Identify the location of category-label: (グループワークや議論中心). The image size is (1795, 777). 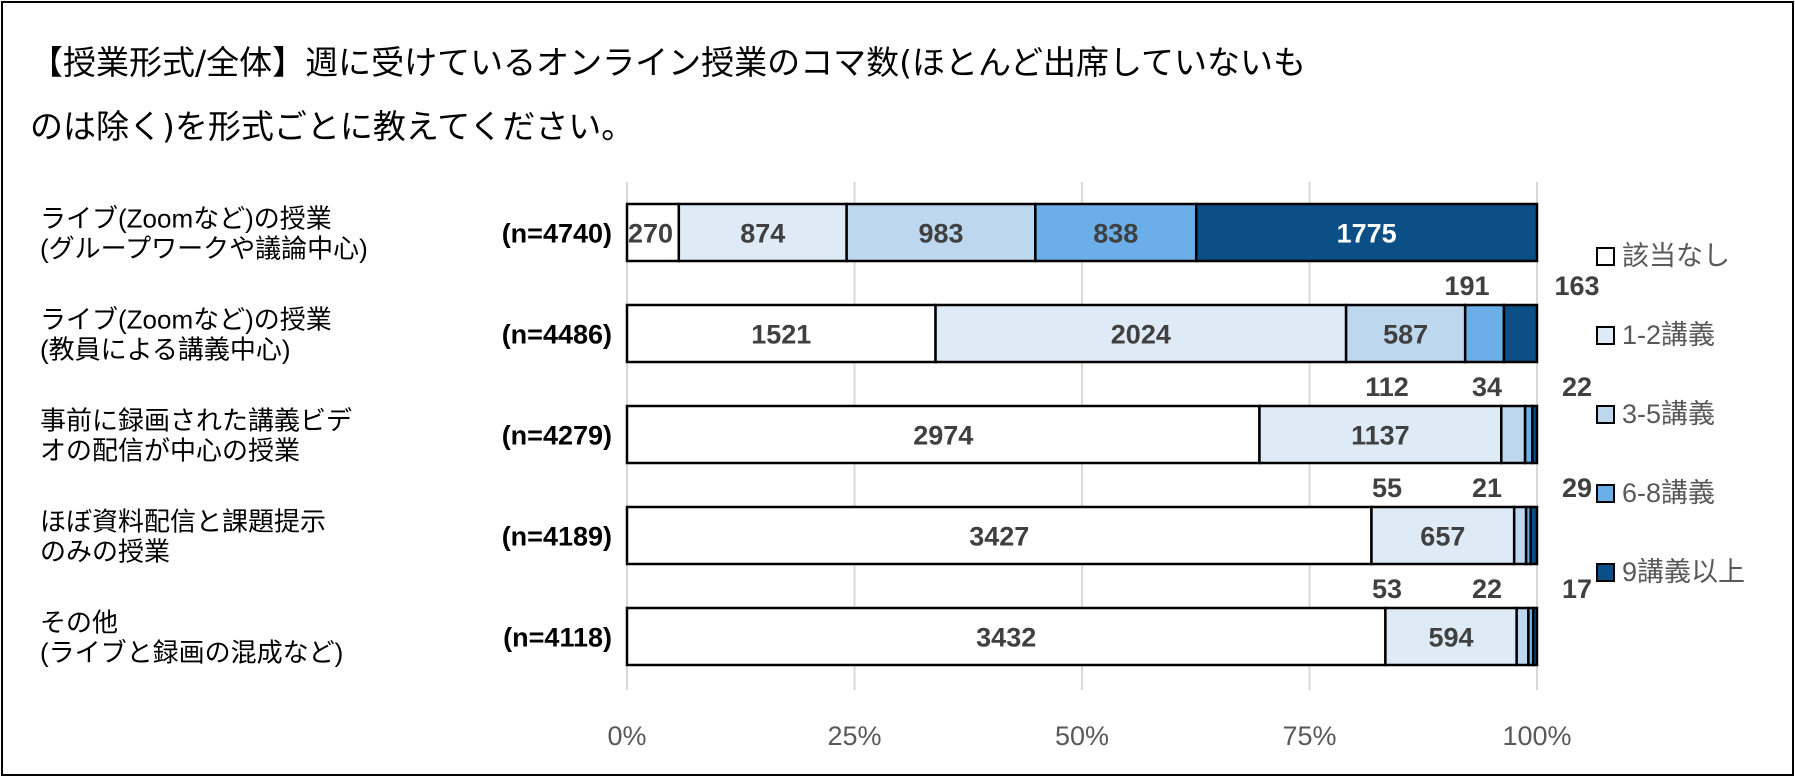
(204, 249).